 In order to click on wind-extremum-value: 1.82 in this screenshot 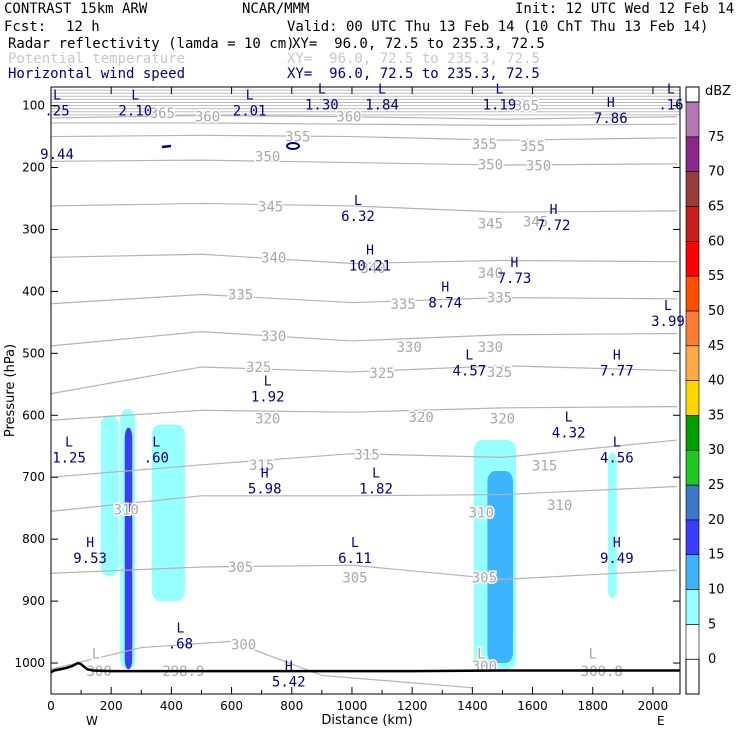, I will do `click(376, 489)`.